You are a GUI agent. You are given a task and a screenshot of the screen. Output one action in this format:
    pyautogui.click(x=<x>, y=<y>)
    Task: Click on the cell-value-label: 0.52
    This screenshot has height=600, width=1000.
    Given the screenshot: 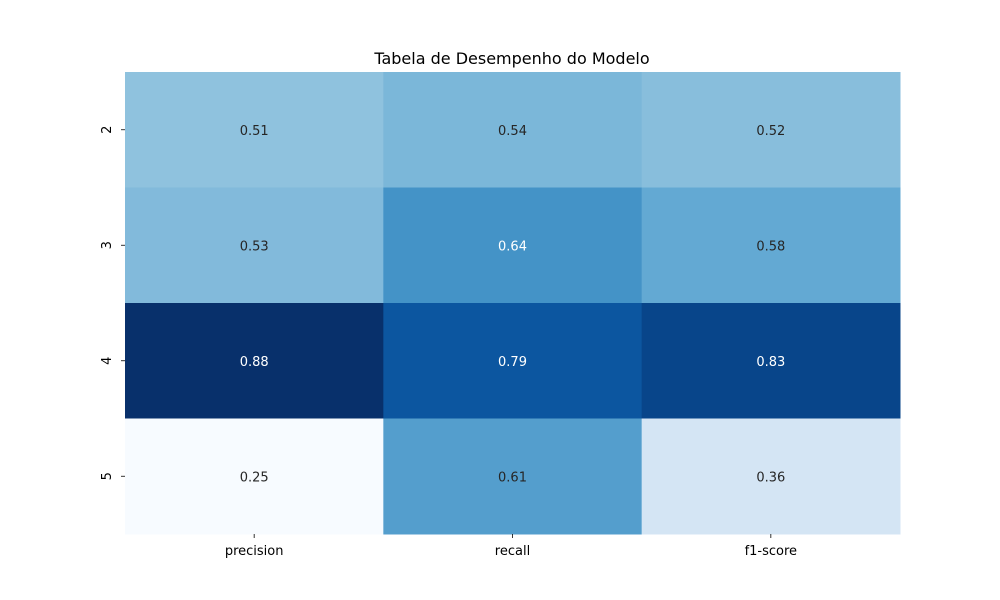 What is the action you would take?
    pyautogui.click(x=770, y=131)
    